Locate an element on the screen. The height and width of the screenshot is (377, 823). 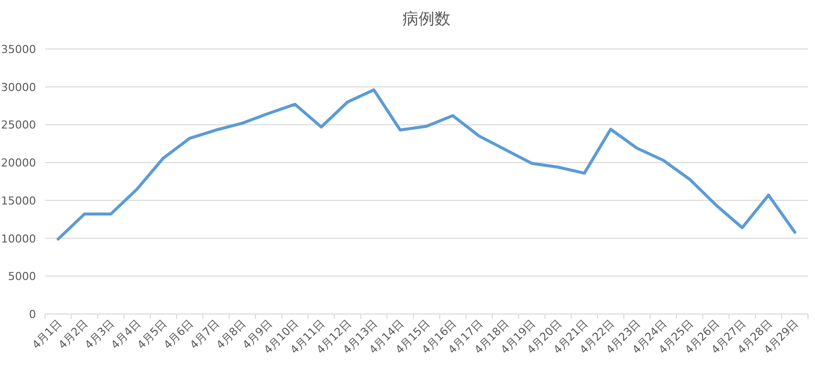
y-tick-label: 30000 is located at coordinates (18, 87).